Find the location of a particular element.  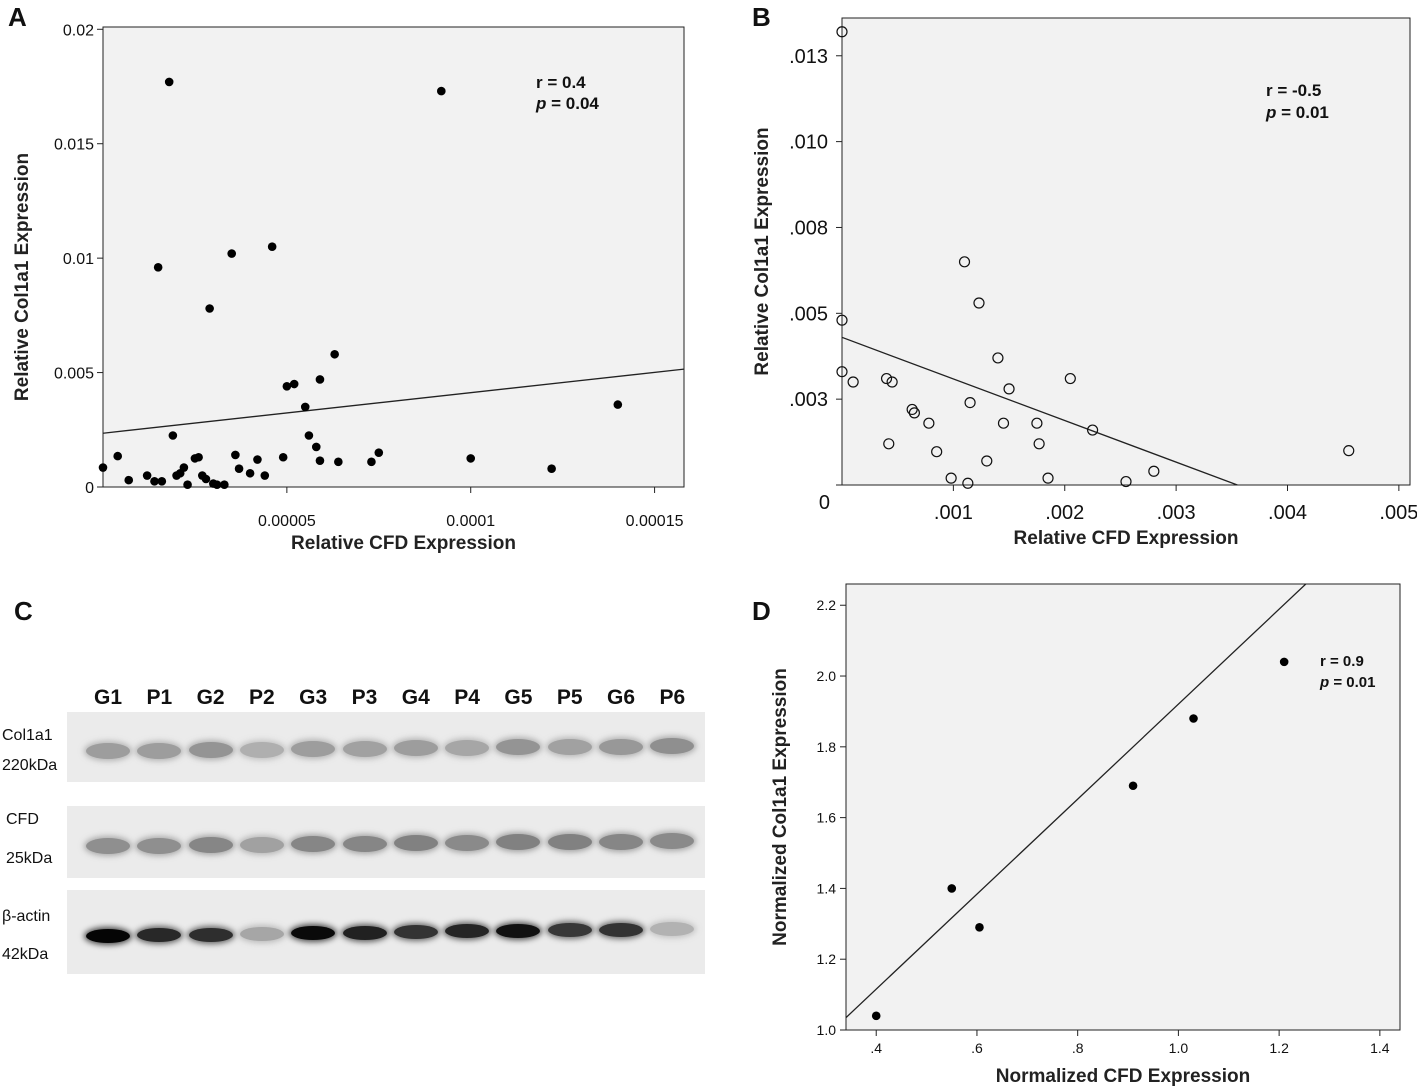

lane-label: G5 is located at coordinates (518, 697).